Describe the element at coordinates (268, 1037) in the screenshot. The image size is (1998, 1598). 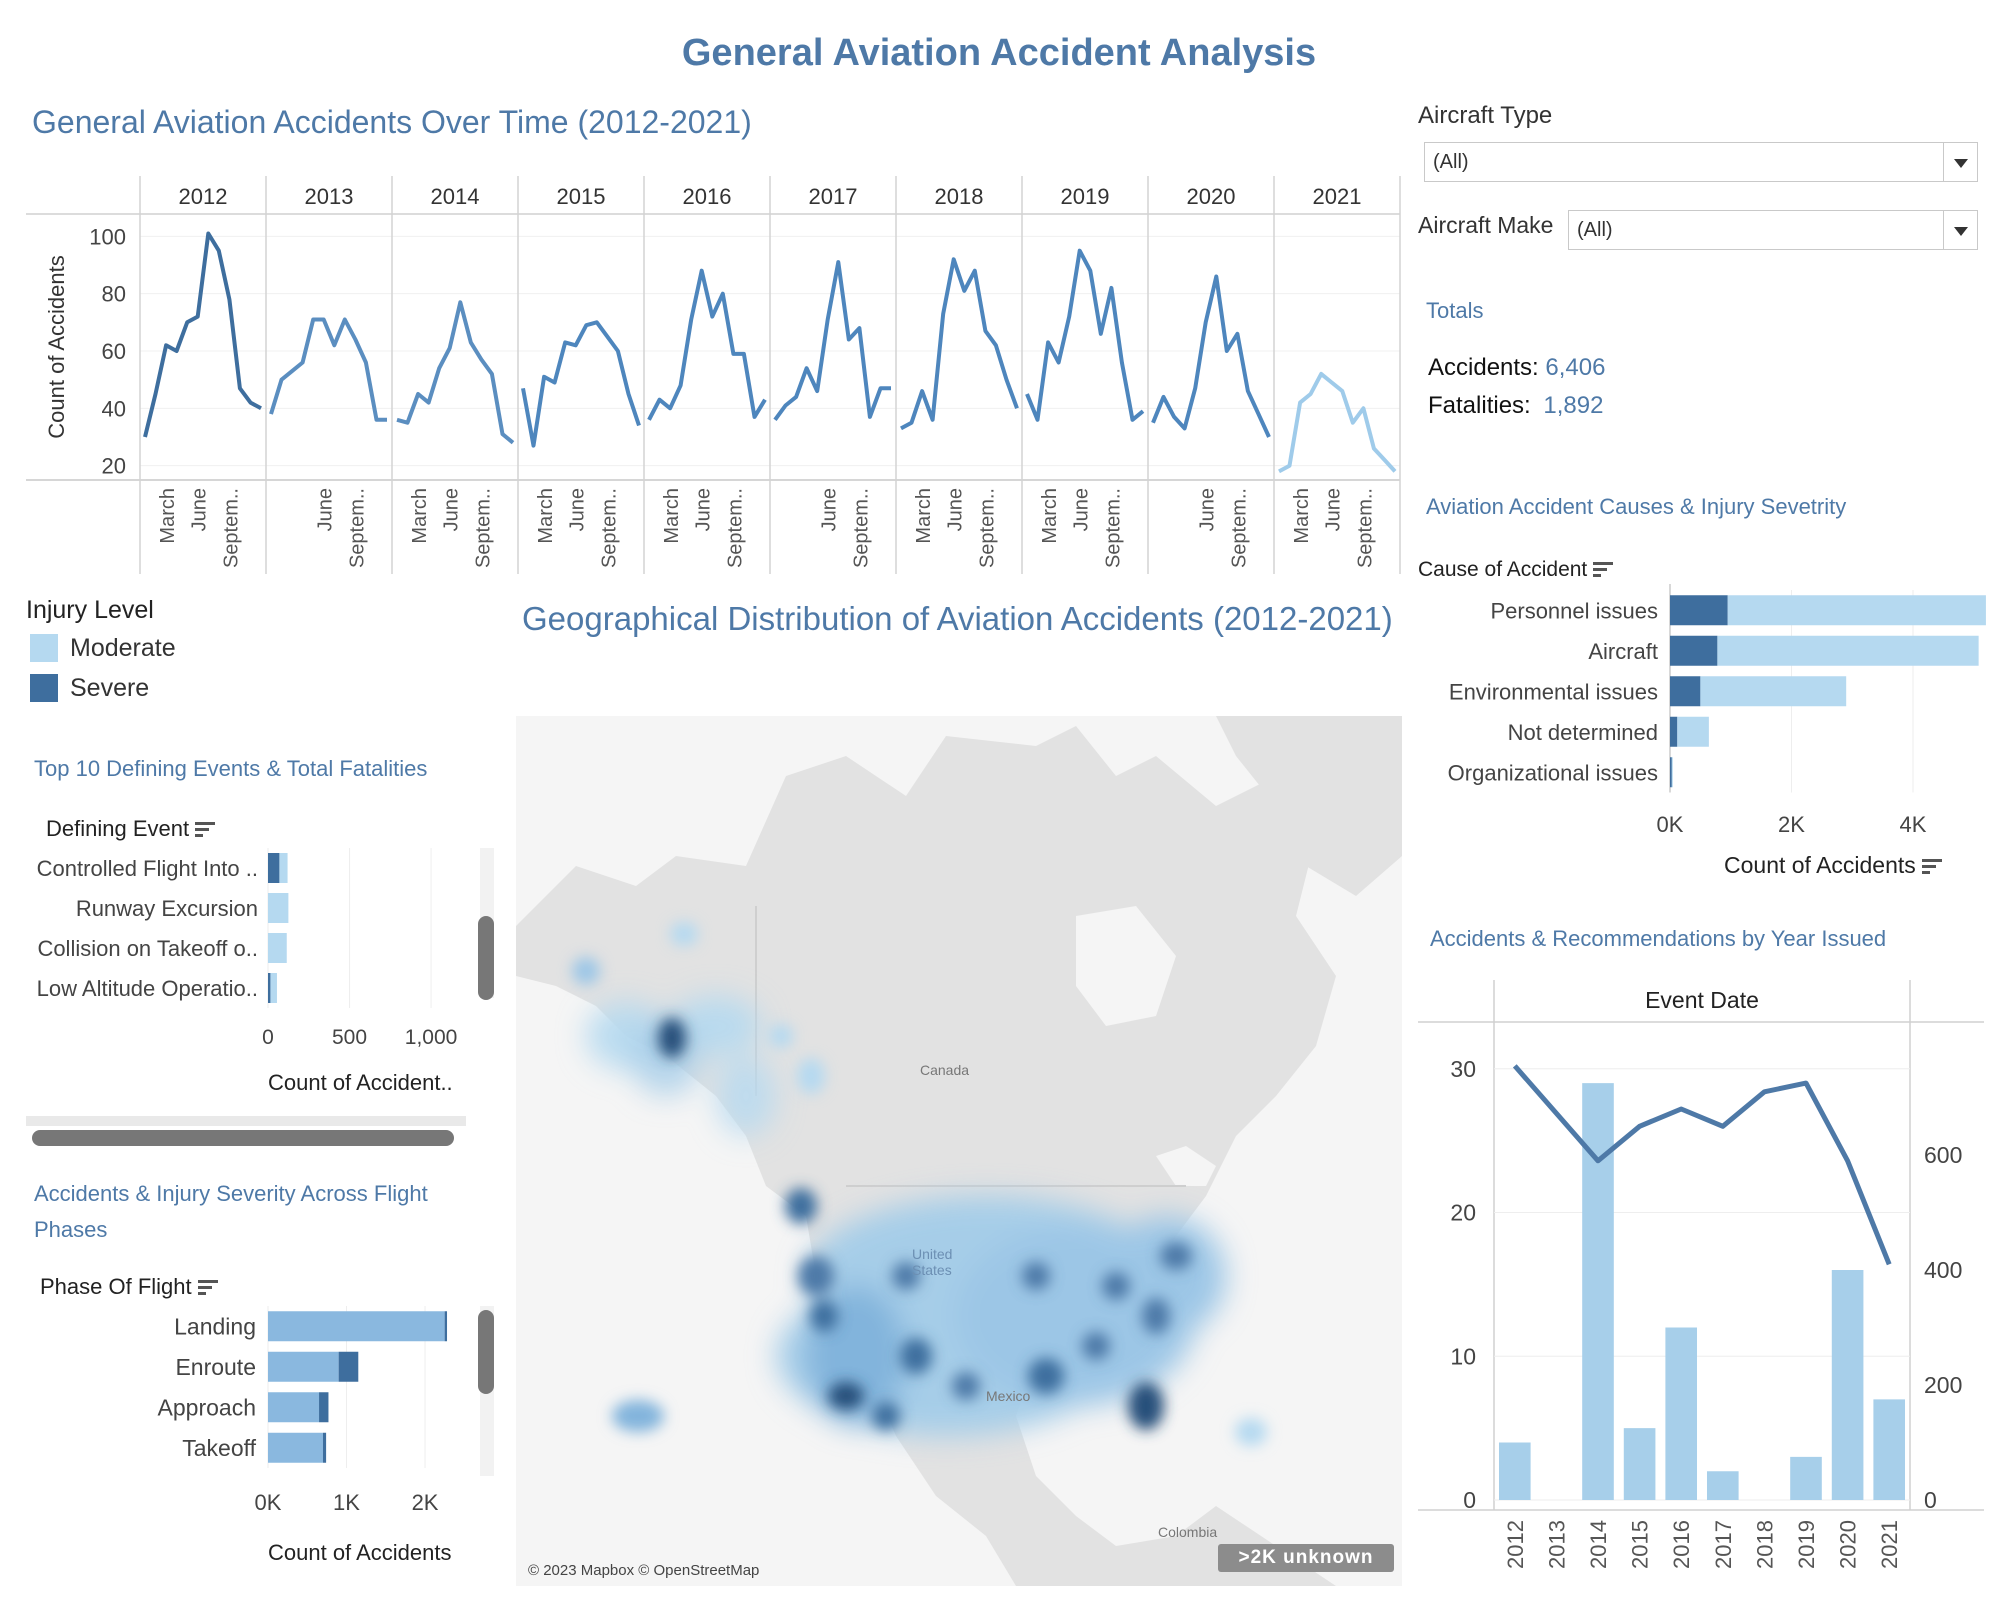
I see `events-x-tick-label: 0` at that location.